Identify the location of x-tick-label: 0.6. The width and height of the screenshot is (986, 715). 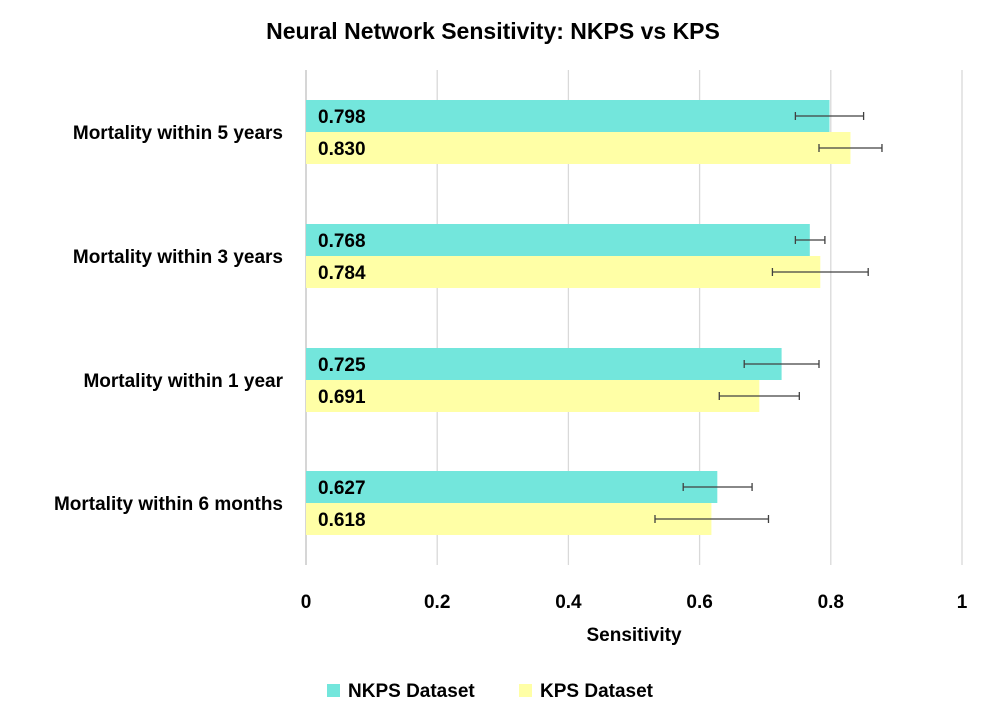
(699, 602).